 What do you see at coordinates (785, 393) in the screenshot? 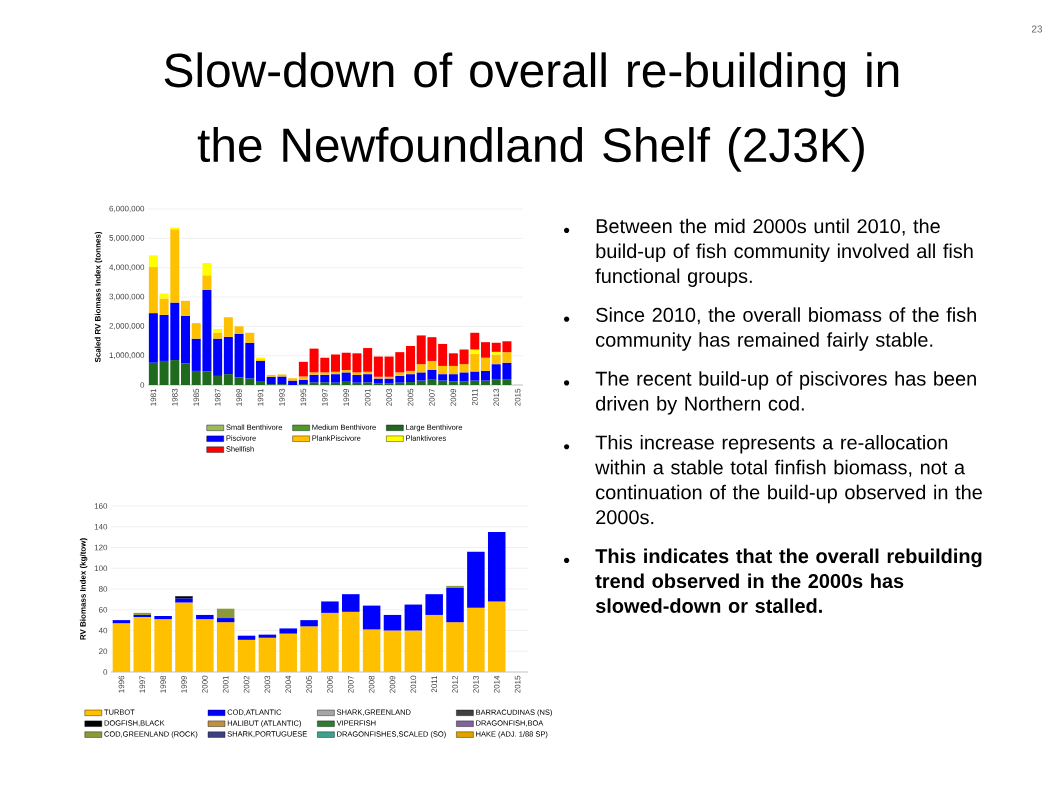
I see `text: The recent build-up of piscivores has been driven by Northern cod.` at bounding box center [785, 393].